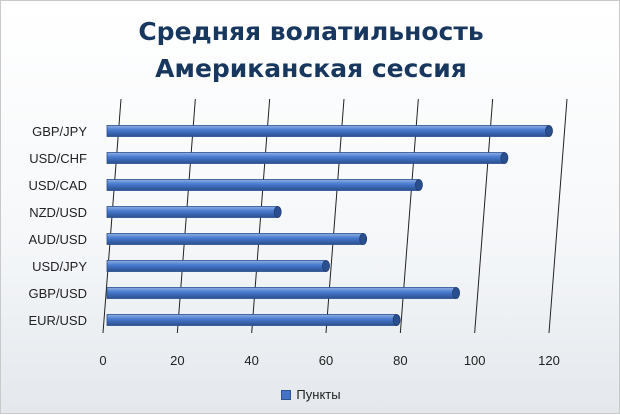 This screenshot has width=620, height=415. Describe the element at coordinates (318, 394) in the screenshot. I see `legend-label: Пункты` at that location.